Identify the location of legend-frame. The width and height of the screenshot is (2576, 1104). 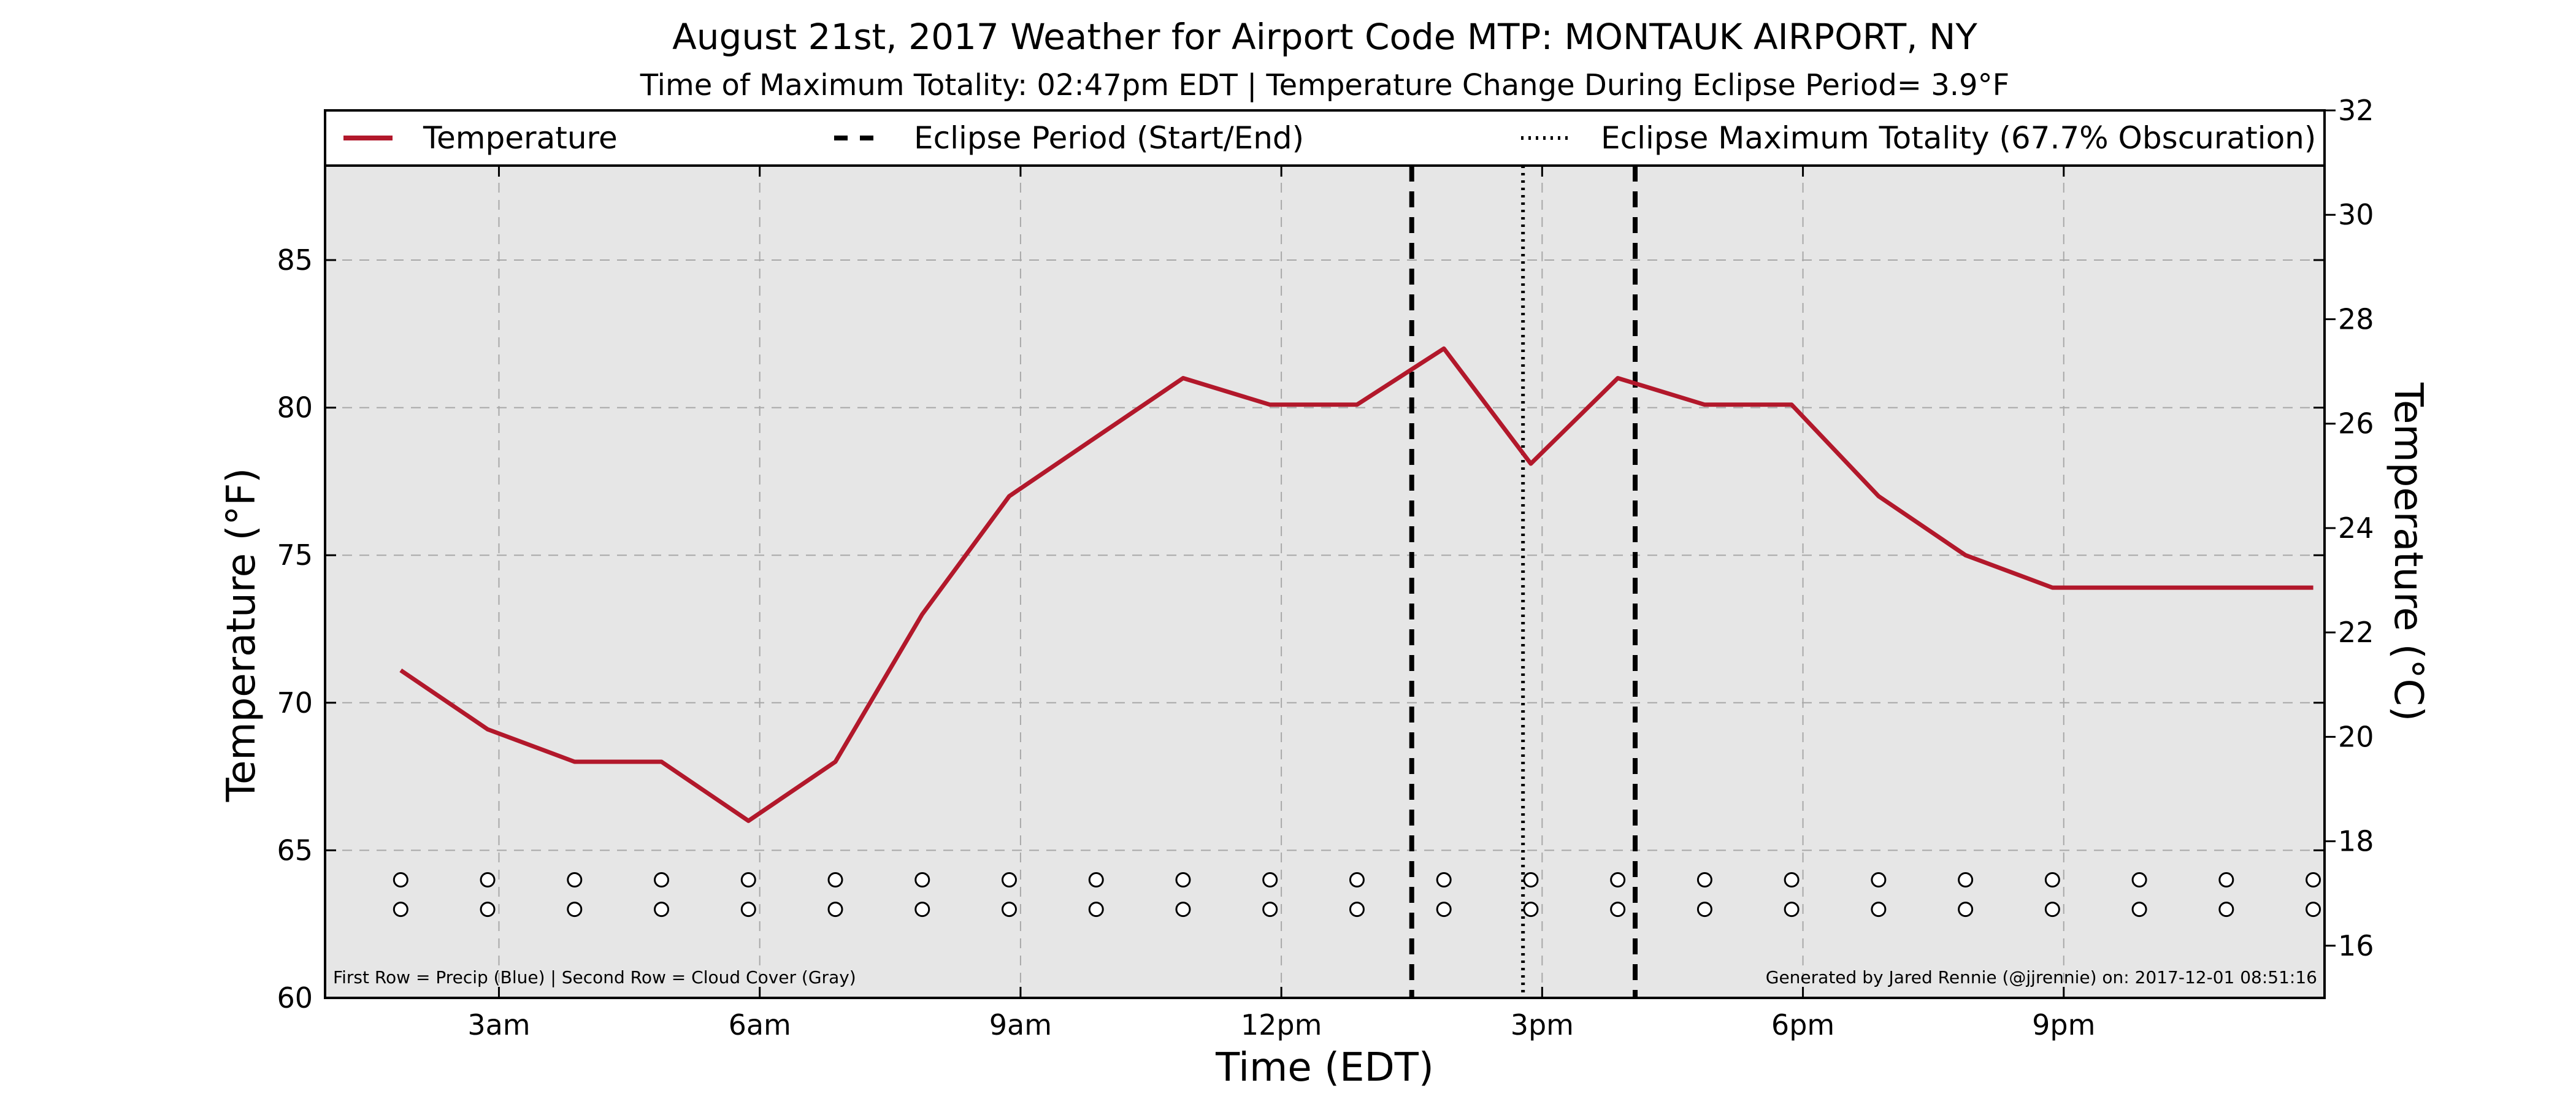
(1325, 138).